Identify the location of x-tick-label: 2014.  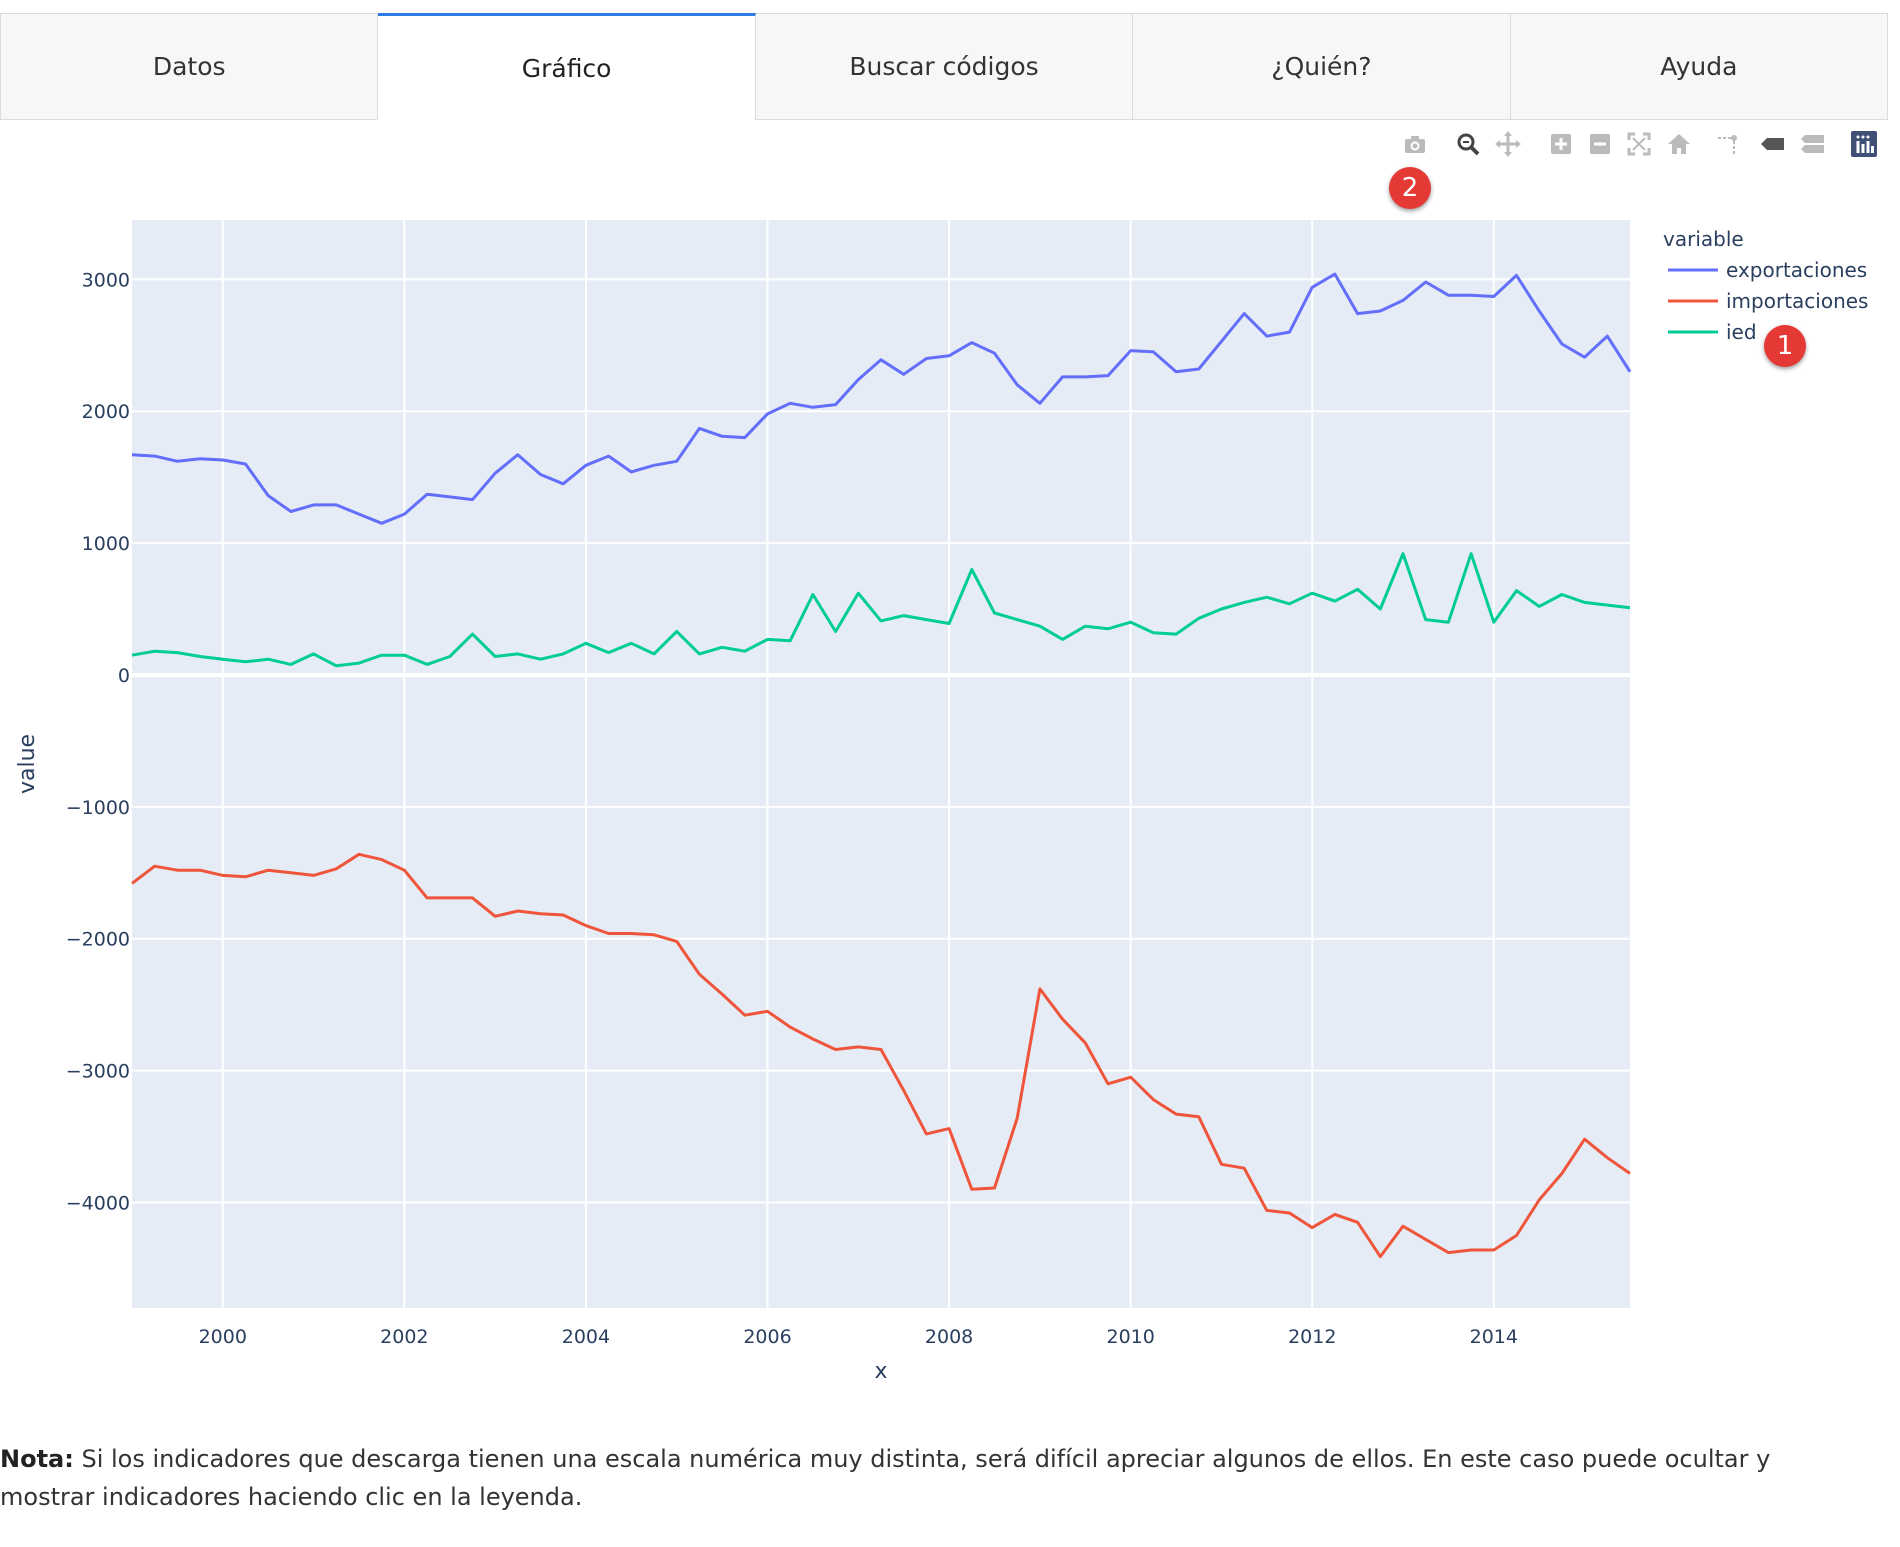
(1494, 1337).